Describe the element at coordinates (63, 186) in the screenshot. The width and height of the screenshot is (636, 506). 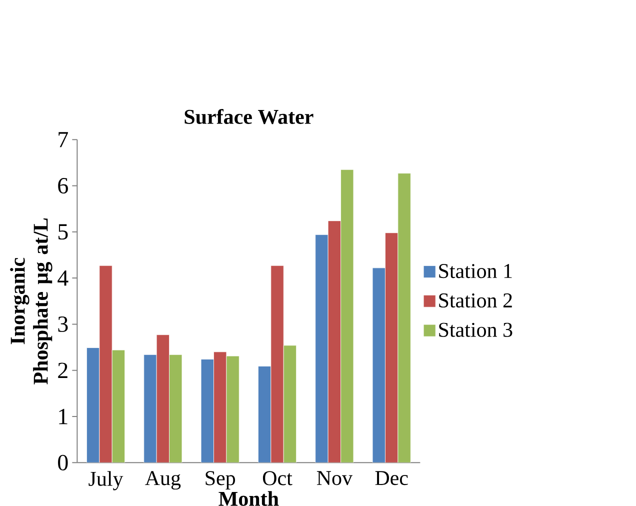
I see `y-tick-label: 6` at that location.